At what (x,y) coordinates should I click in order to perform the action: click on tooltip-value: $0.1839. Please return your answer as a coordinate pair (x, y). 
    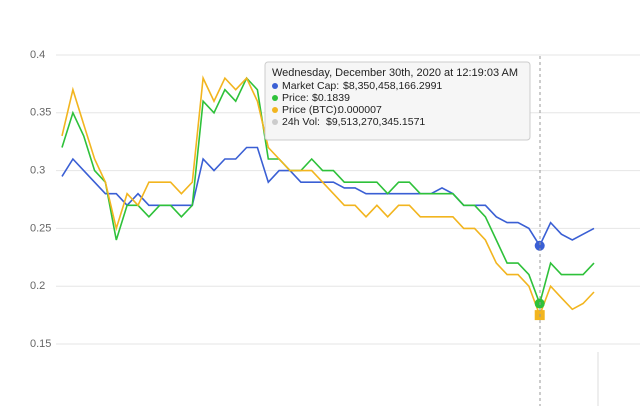
    Looking at the image, I should click on (331, 98).